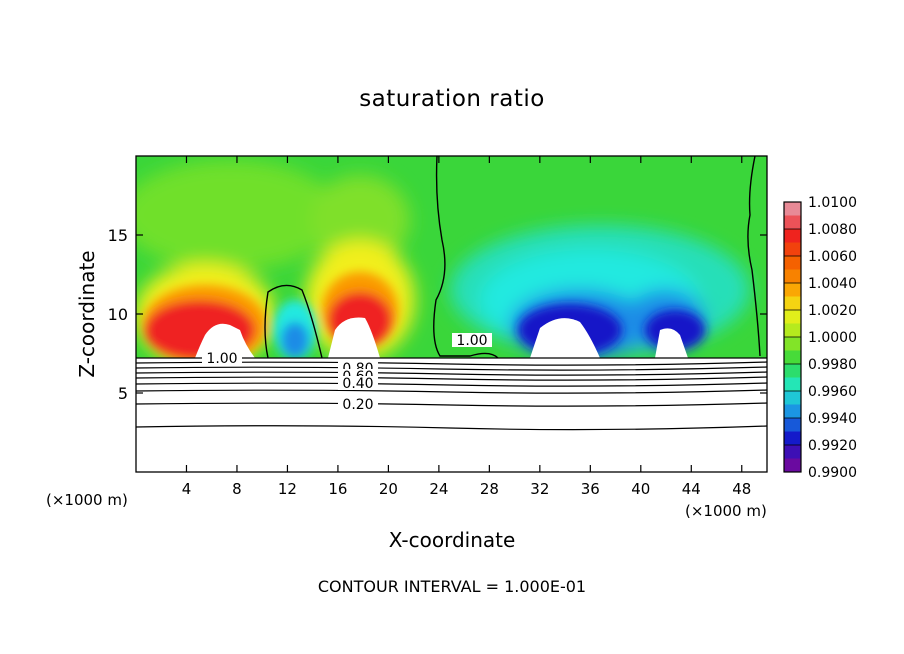 The image size is (904, 654). Describe the element at coordinates (832, 419) in the screenshot. I see `colorbar-label: 0.9940` at that location.